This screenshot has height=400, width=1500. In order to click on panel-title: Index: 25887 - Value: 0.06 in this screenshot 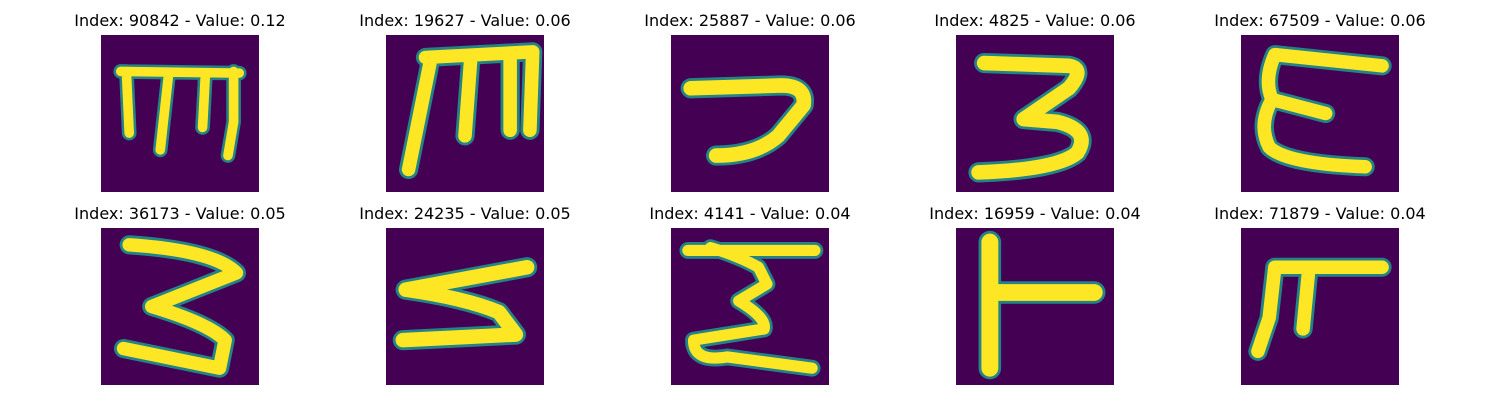, I will do `click(750, 20)`.